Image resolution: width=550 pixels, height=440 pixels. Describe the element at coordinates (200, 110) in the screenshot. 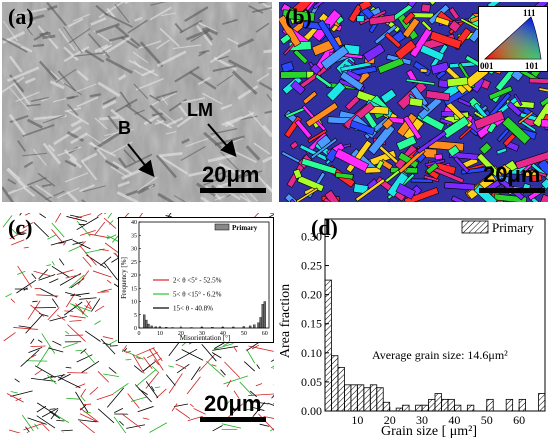

I see `annotation-lm: LM` at that location.